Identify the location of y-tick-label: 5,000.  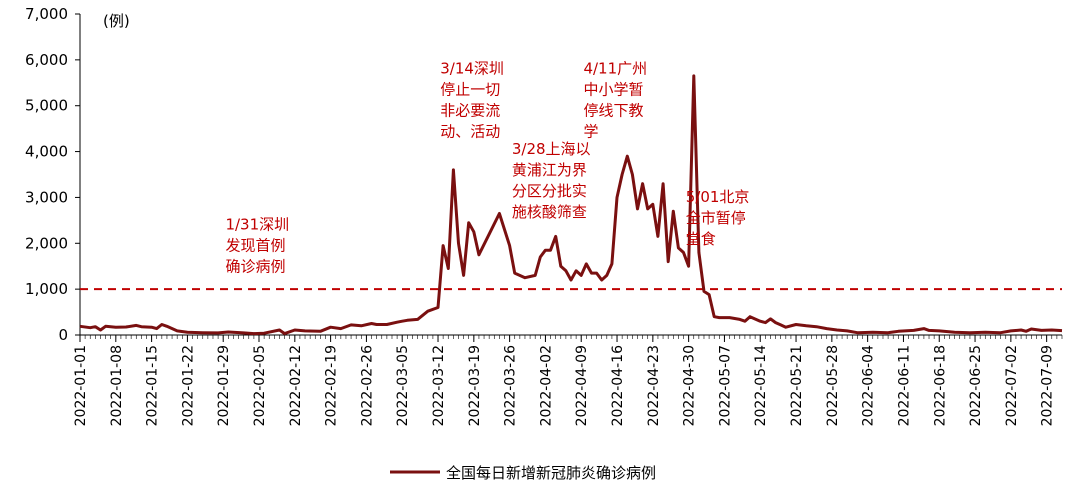
(46, 106).